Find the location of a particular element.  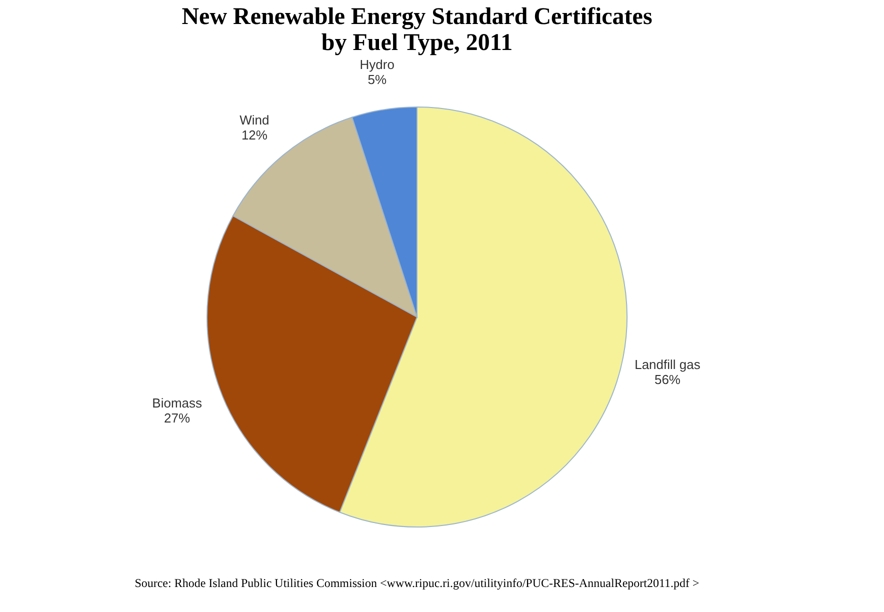

data-label: 12% is located at coordinates (254, 135).